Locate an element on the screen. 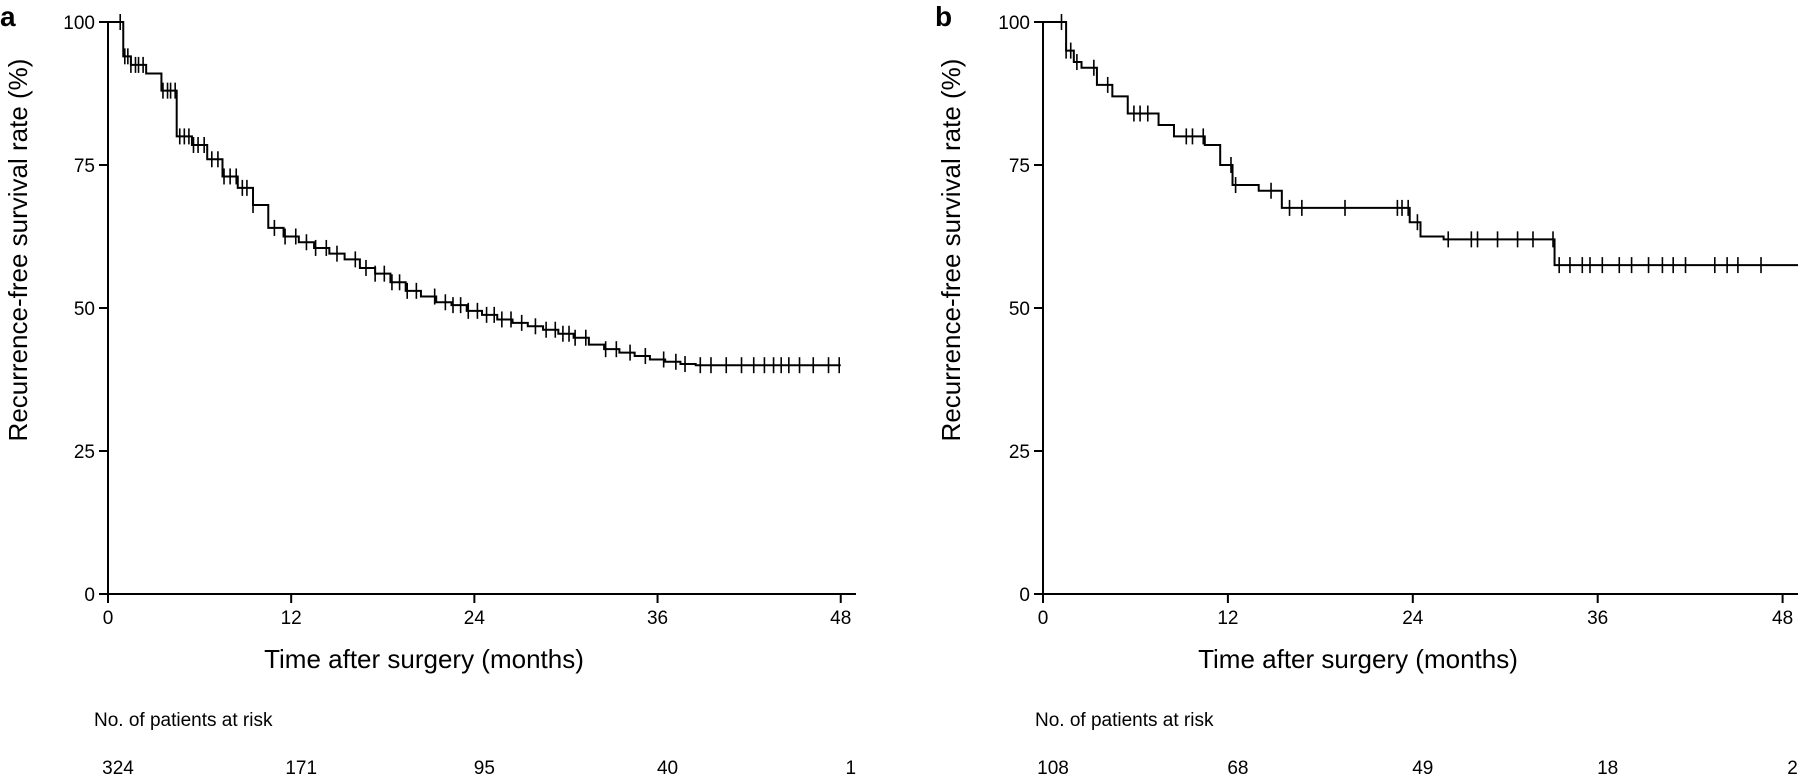  panel-b-y-tick-label: 0 is located at coordinates (1024, 595).